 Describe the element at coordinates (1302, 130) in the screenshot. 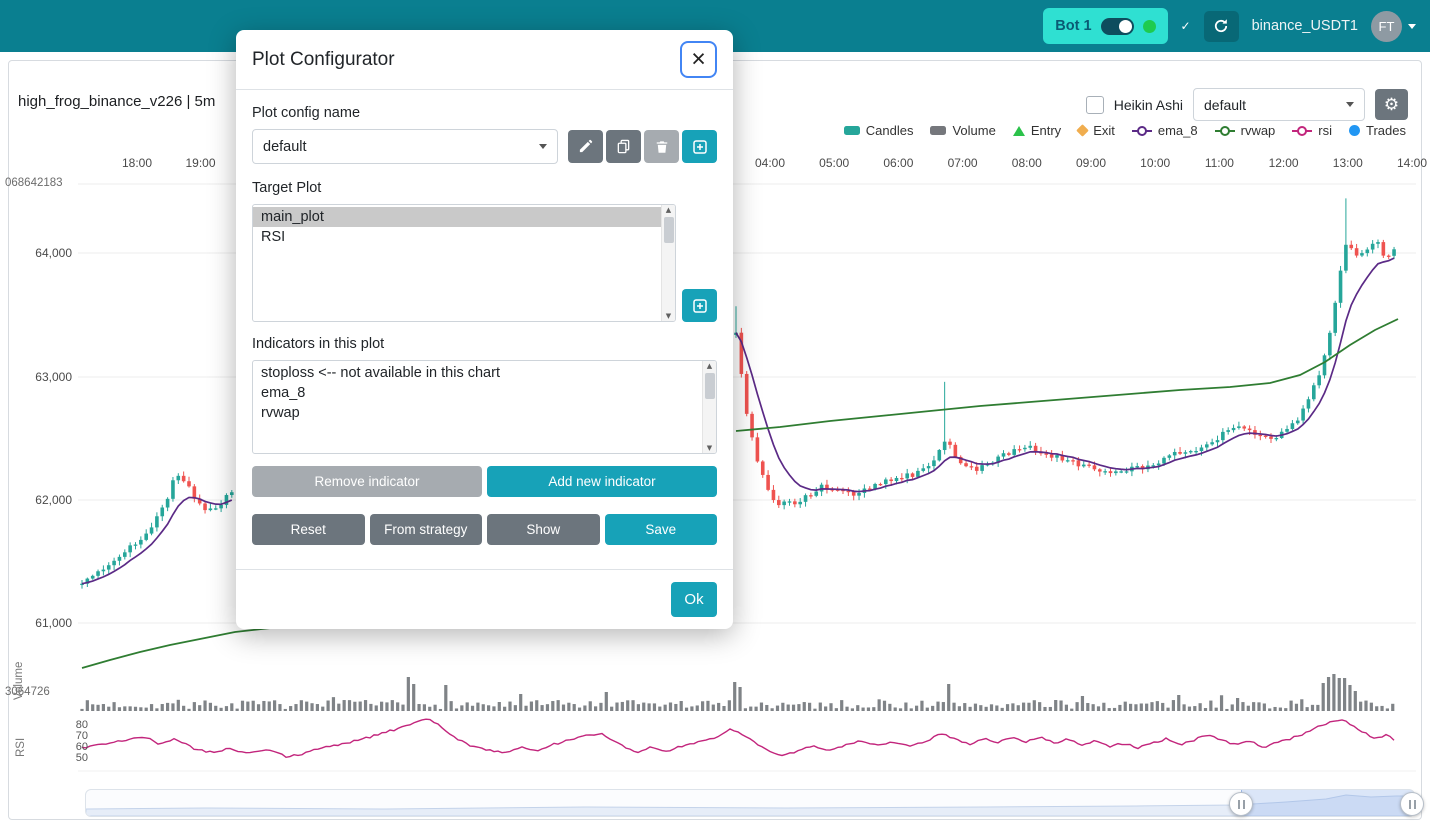

I see `rsi-marker-icon` at that location.